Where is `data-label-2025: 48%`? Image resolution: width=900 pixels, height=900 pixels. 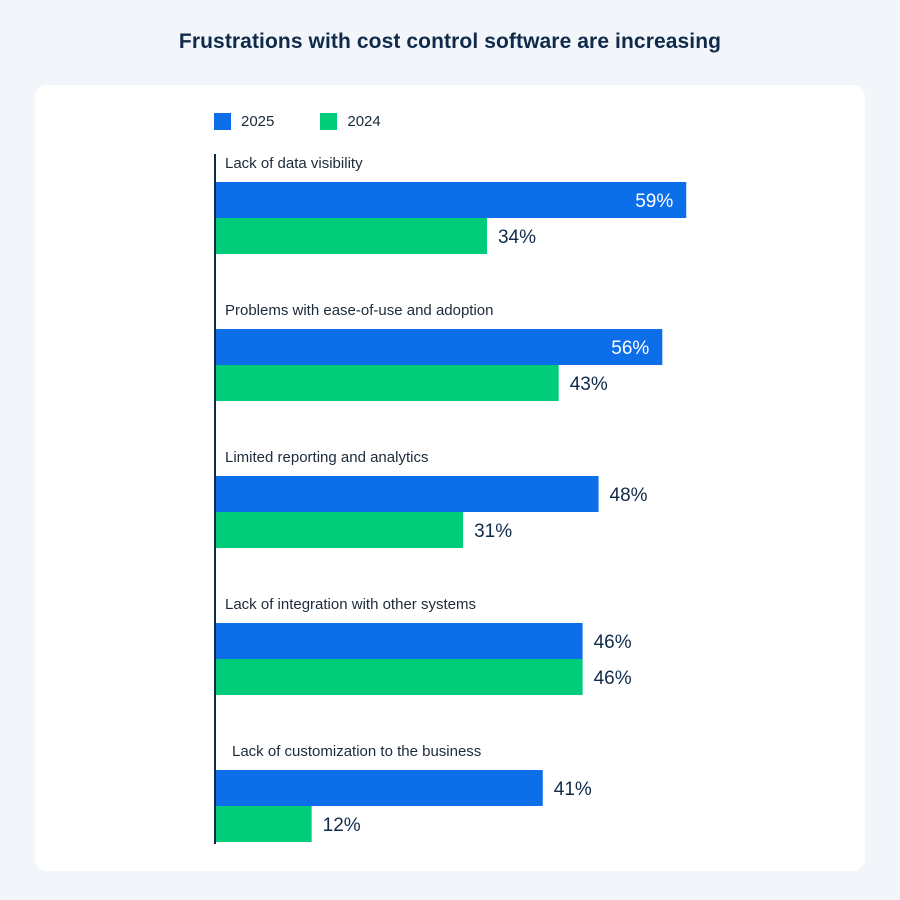 data-label-2025: 48% is located at coordinates (629, 495).